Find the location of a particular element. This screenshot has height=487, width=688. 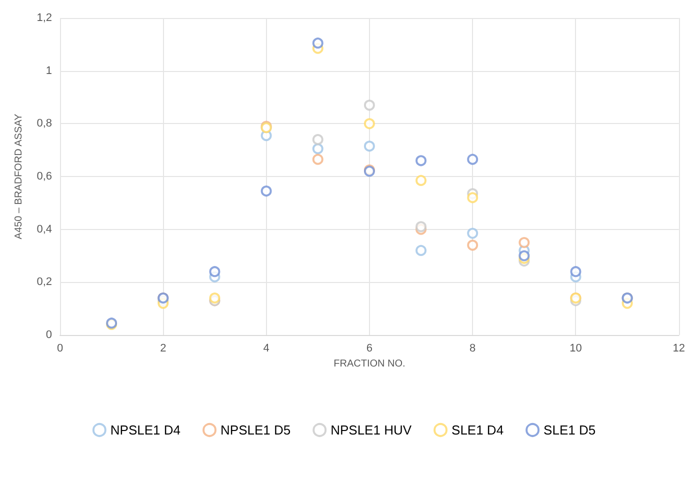

y-tick-label: 1 is located at coordinates (49, 70).